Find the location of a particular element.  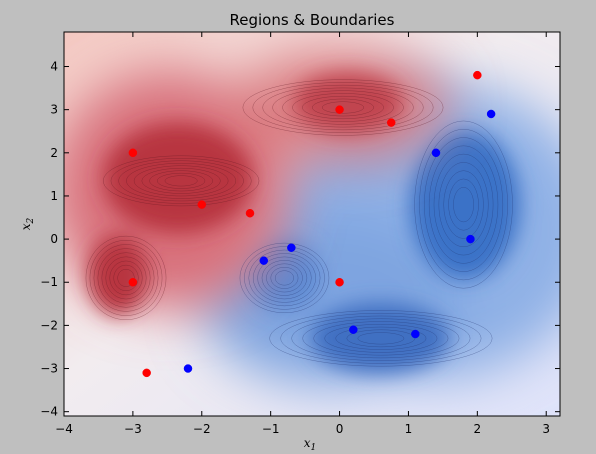

y-tick-label: −3 is located at coordinates (49, 369).